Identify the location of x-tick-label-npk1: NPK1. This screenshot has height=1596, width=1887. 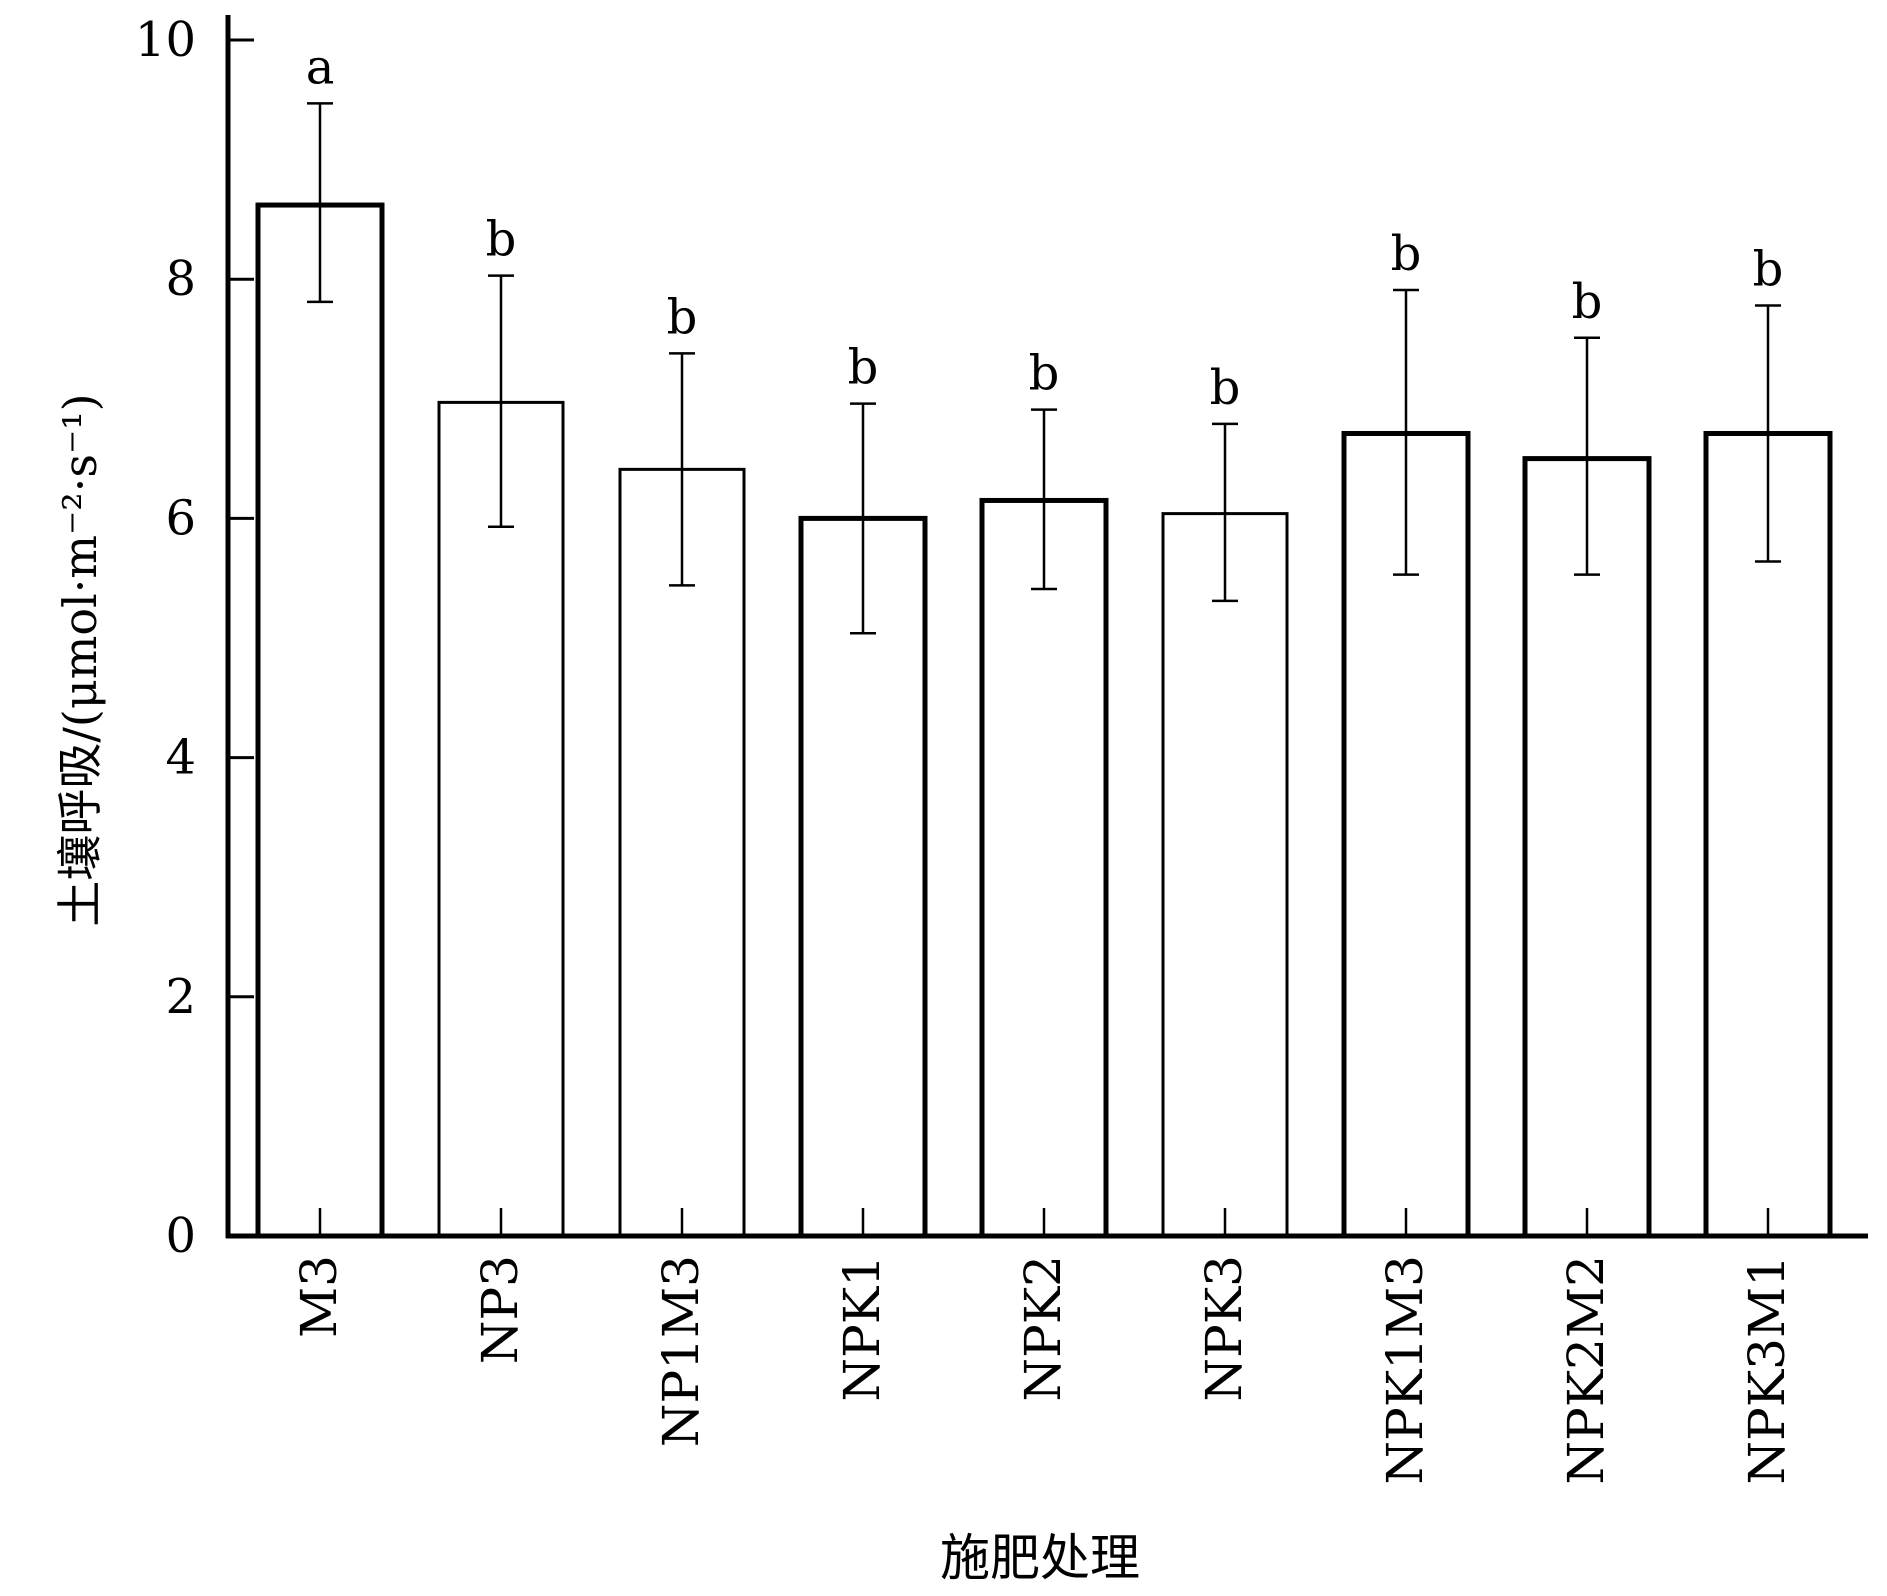
(862, 1328).